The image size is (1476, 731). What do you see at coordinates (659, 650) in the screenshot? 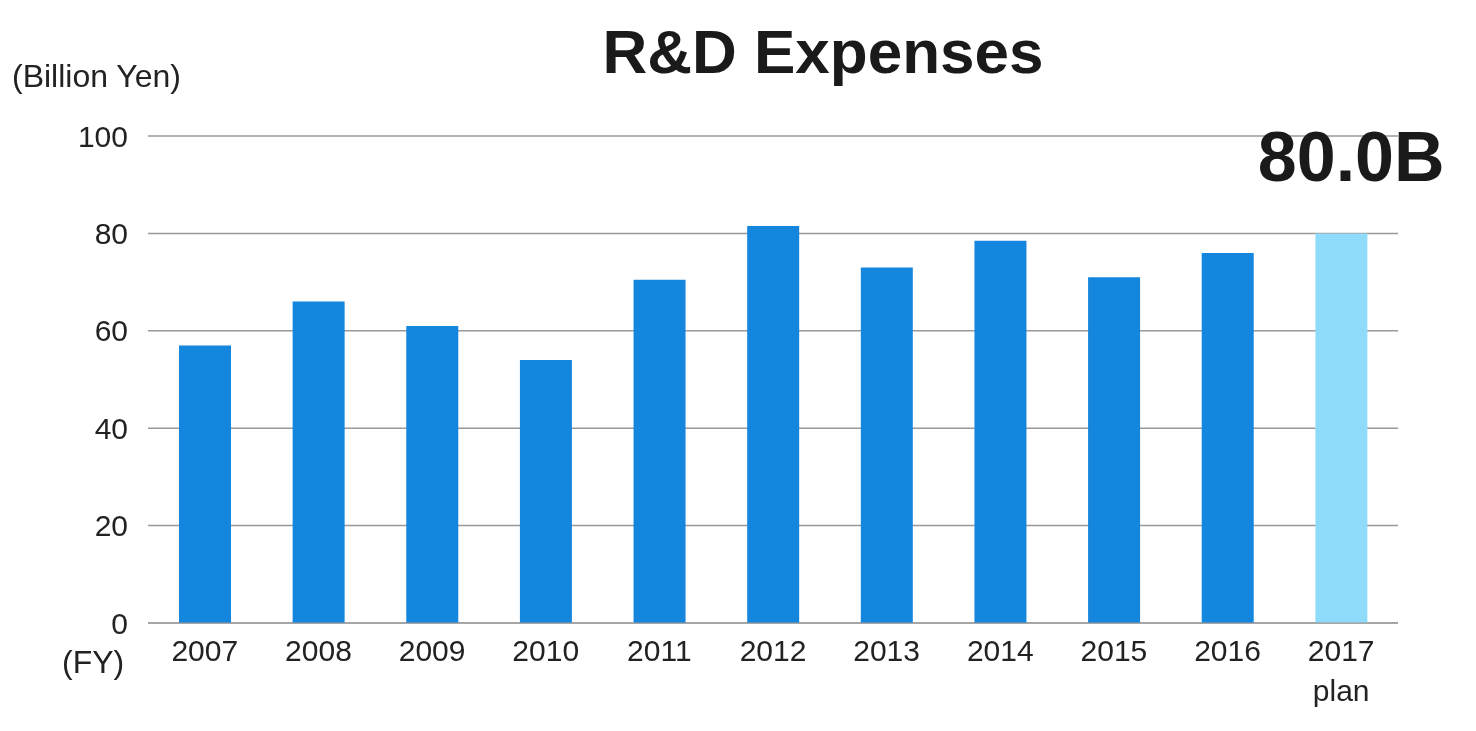
I see `x-tick-label: 2011` at bounding box center [659, 650].